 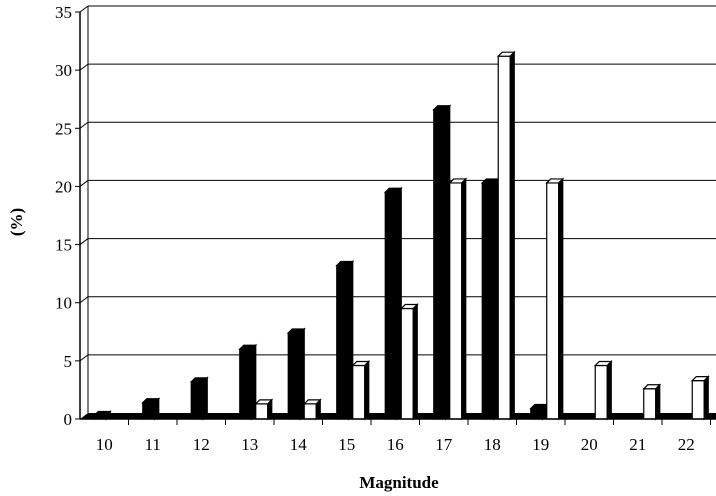 I want to click on y-tick-label: 35, so click(x=63, y=12).